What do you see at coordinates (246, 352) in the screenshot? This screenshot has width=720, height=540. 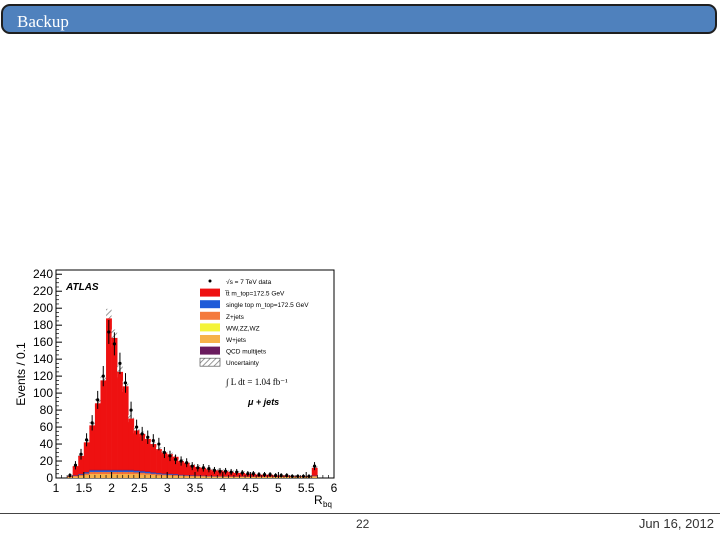 I see `legend-label: QCD multijets` at bounding box center [246, 352].